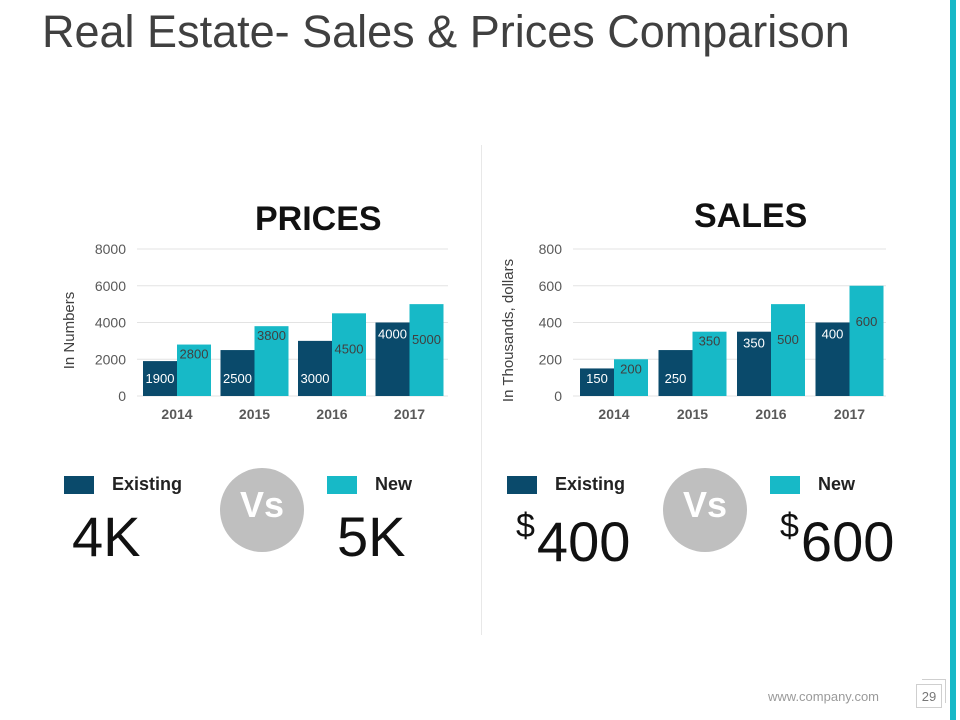 This screenshot has width=960, height=720. What do you see at coordinates (110, 249) in the screenshot?
I see `prices-y-tick-label: 8000` at bounding box center [110, 249].